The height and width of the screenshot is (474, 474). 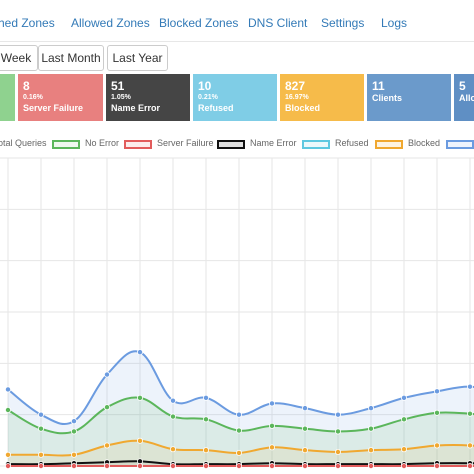 What do you see at coordinates (205, 86) in the screenshot?
I see `stat-value: 10` at bounding box center [205, 86].